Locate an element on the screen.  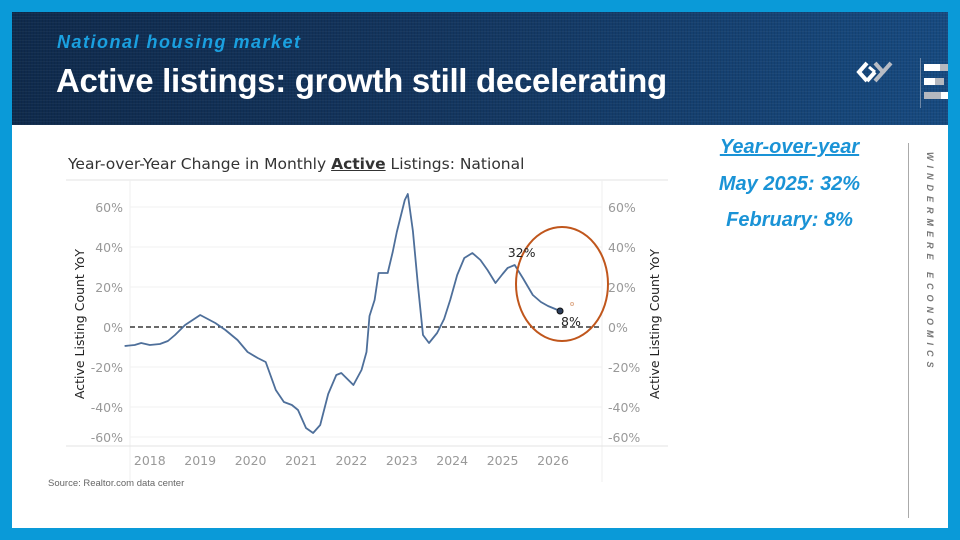
final-point-marker is located at coordinates (560, 311).